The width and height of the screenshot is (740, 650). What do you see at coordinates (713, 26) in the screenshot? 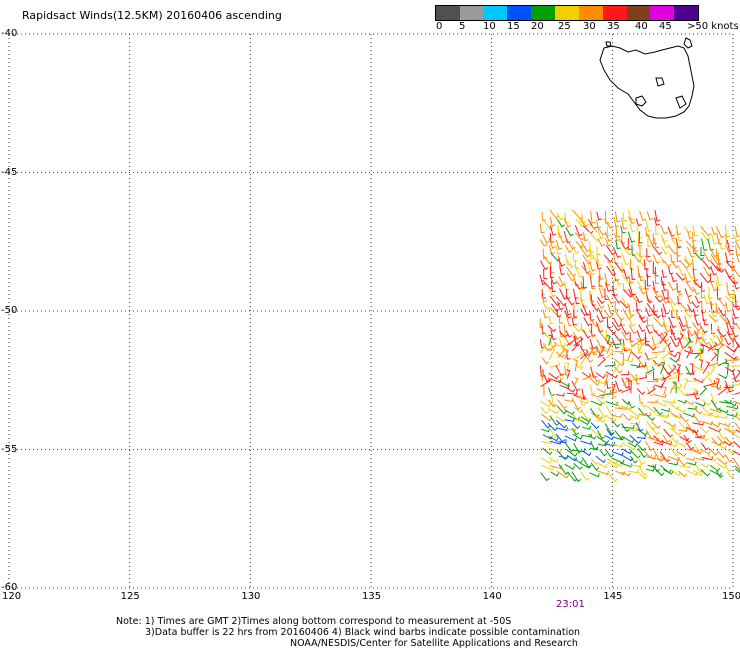
I see `legend-label: >50 knots` at bounding box center [713, 26].